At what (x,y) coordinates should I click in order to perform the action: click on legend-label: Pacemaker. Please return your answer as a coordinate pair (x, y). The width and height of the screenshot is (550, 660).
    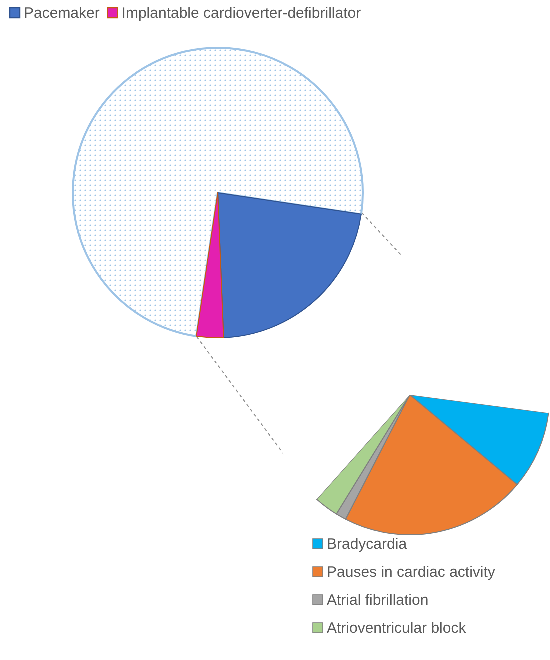
    Looking at the image, I should click on (62, 13).